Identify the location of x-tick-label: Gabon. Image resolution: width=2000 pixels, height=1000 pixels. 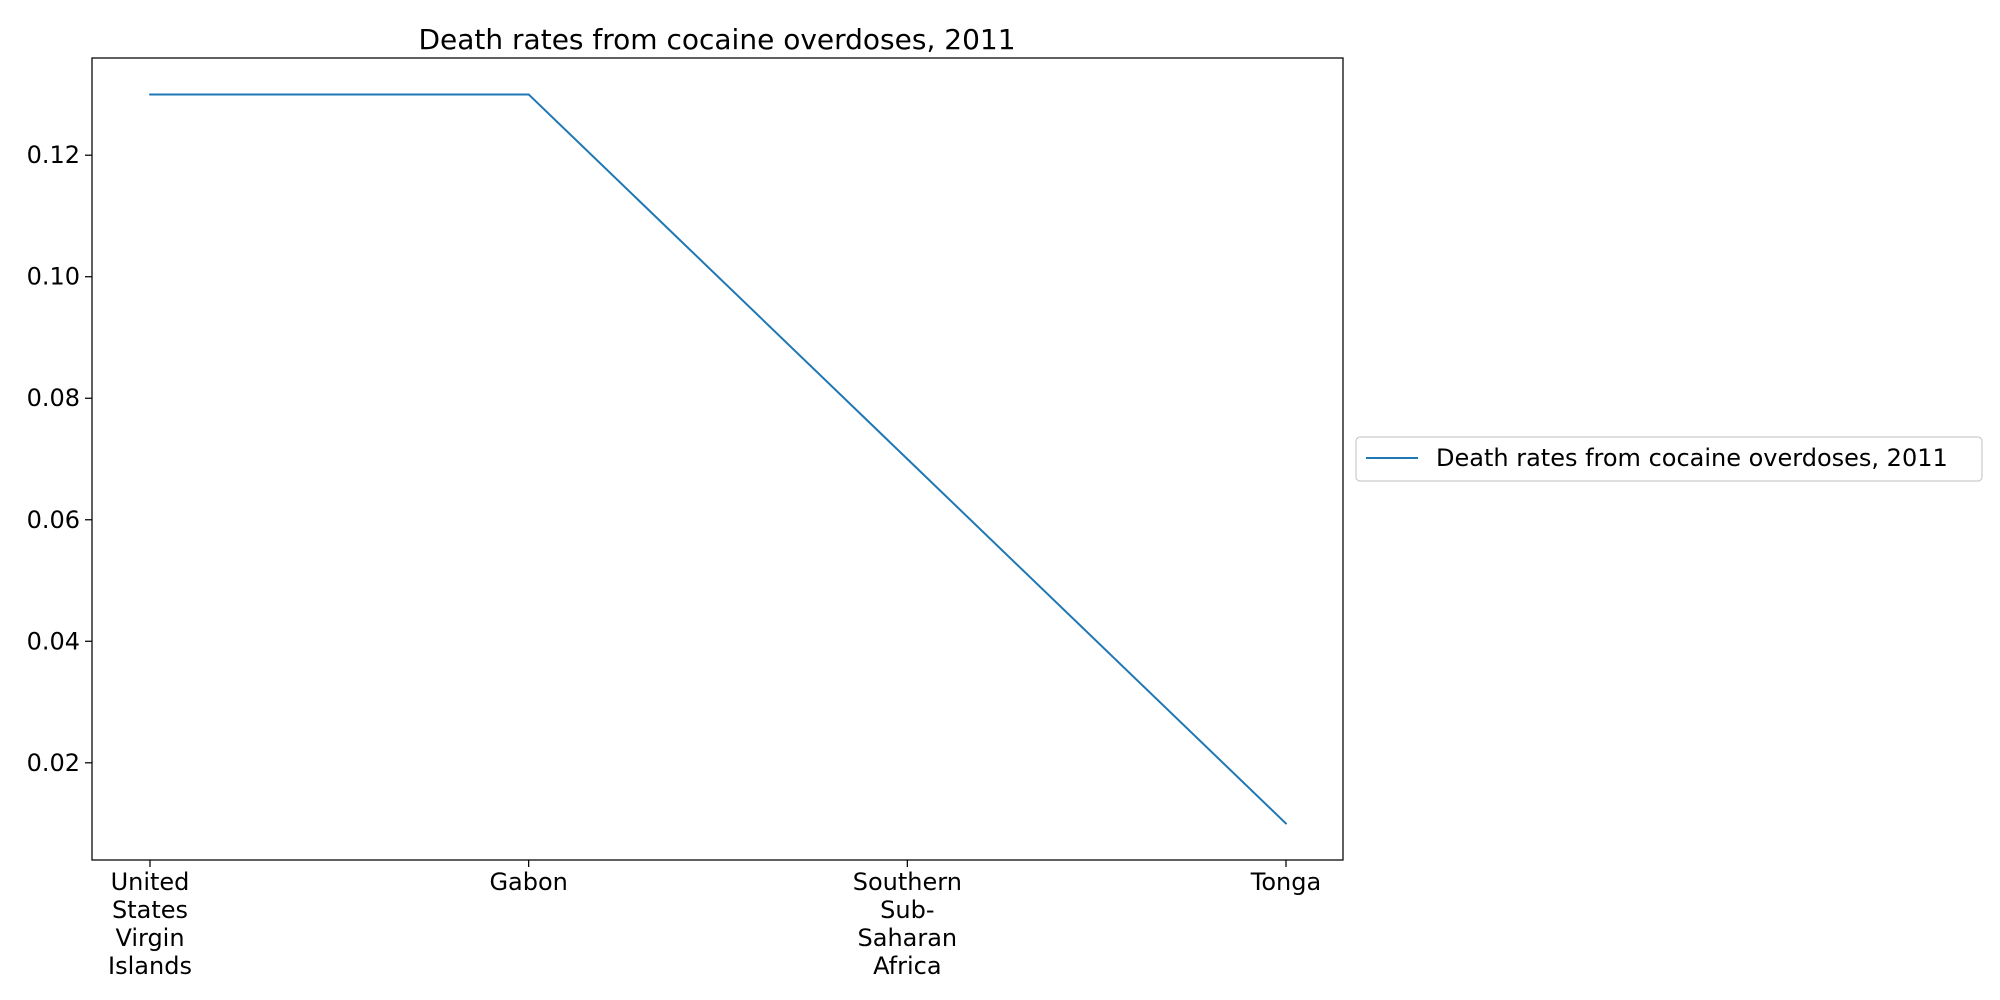
(528, 882).